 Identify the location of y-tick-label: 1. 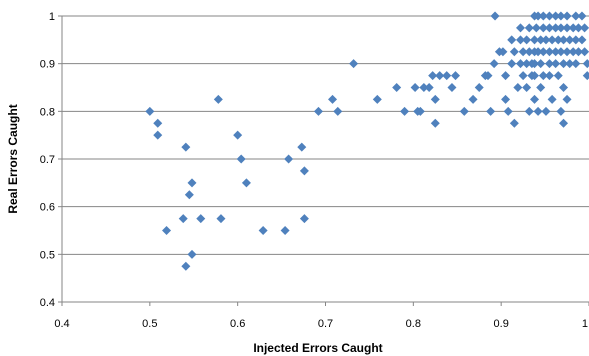
(52, 17).